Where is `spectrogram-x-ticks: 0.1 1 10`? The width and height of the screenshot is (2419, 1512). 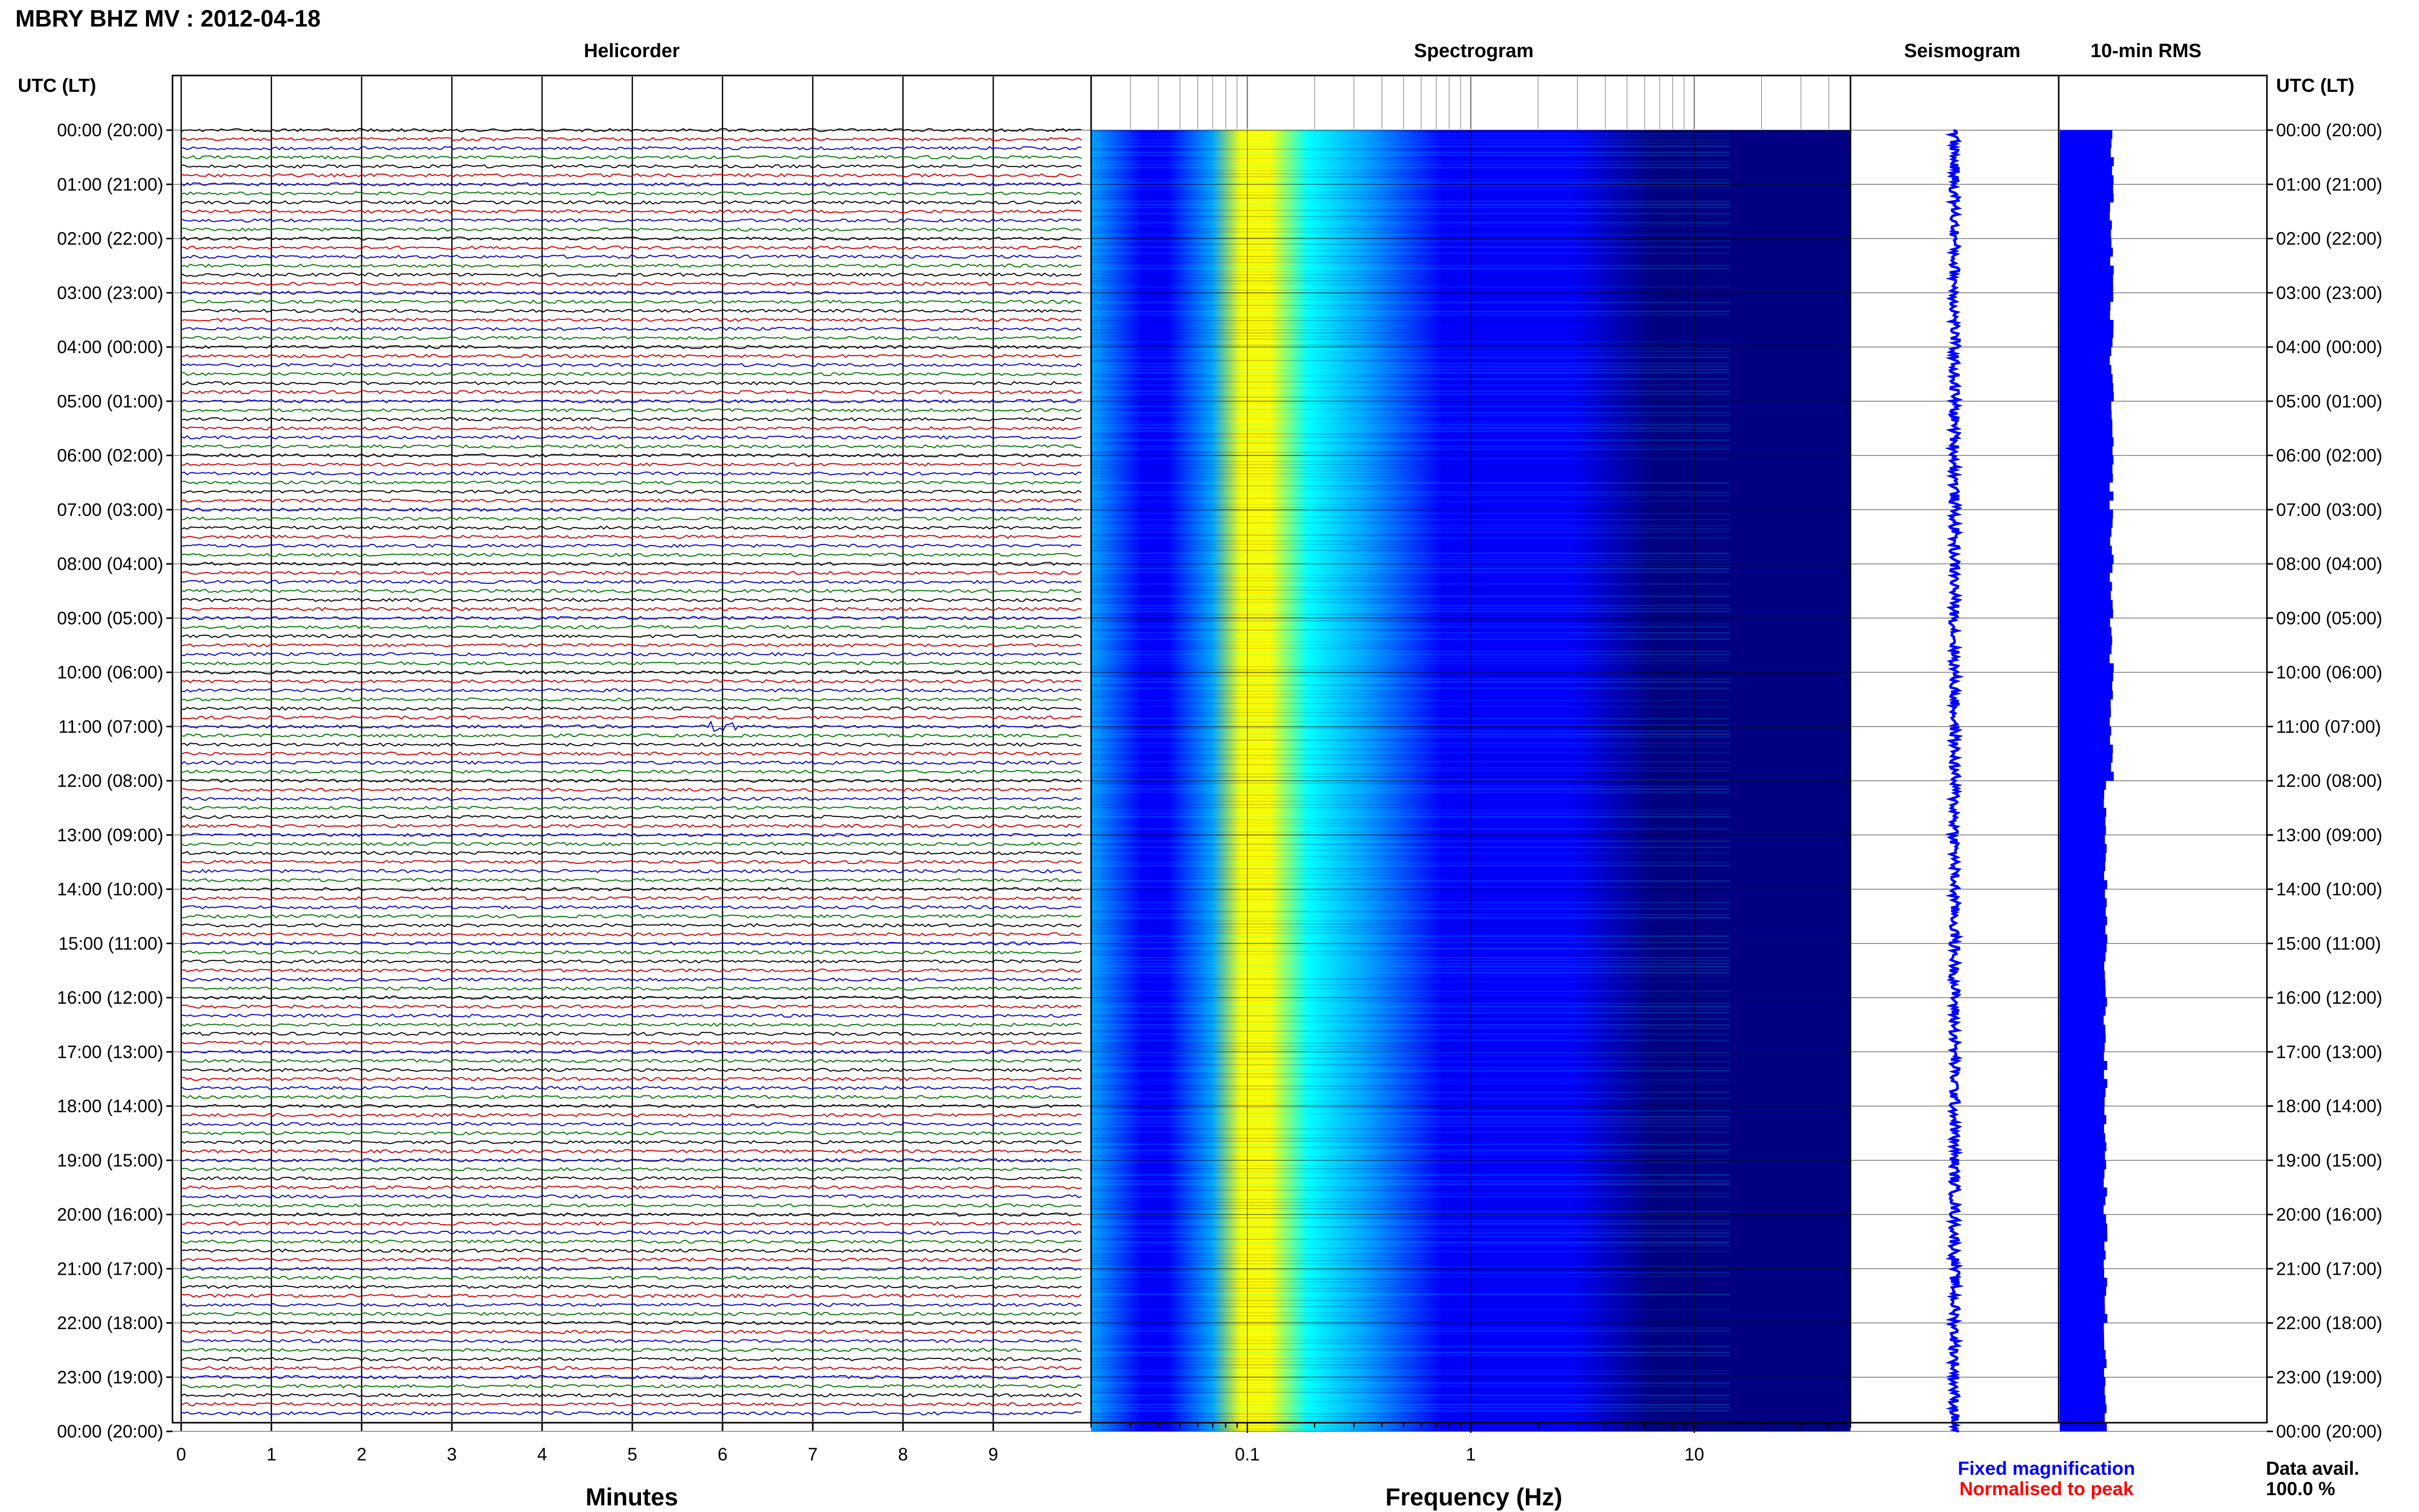
spectrogram-x-ticks: 0.1 1 10 is located at coordinates (1471, 1444).